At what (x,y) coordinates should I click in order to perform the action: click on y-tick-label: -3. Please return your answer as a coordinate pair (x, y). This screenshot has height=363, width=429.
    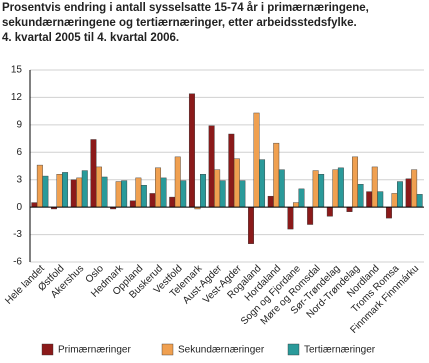
    Looking at the image, I should click on (17, 234).